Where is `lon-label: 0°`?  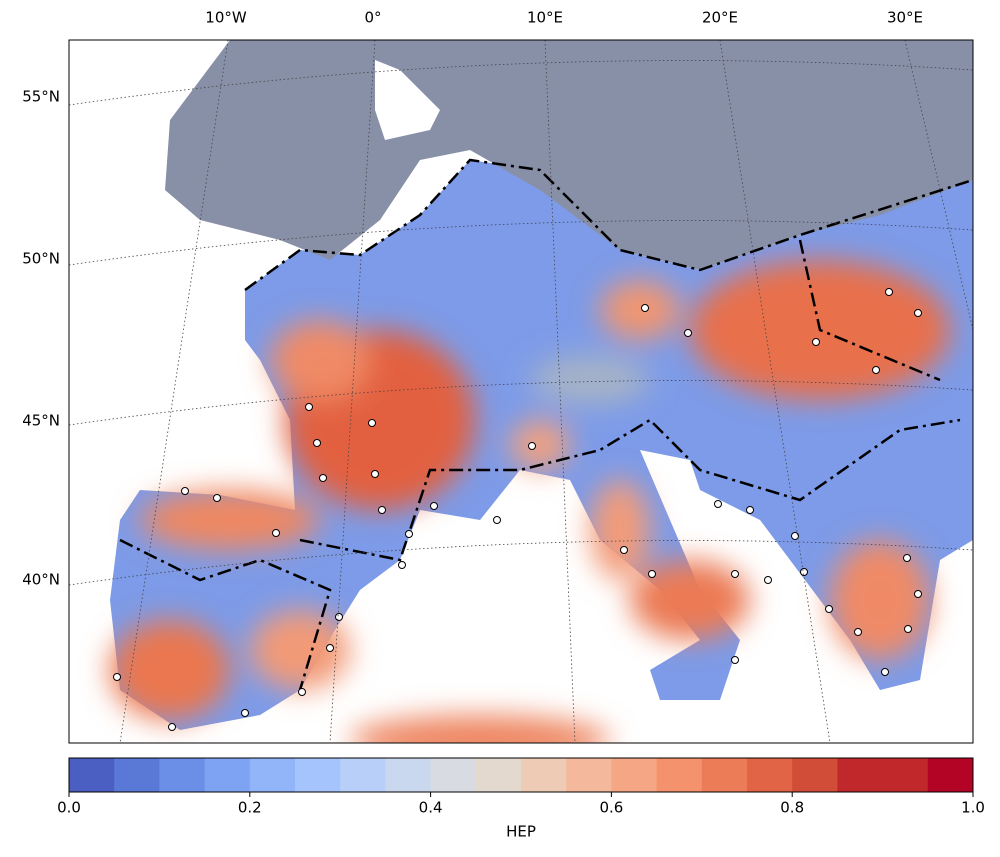
lon-label: 0° is located at coordinates (372, 18).